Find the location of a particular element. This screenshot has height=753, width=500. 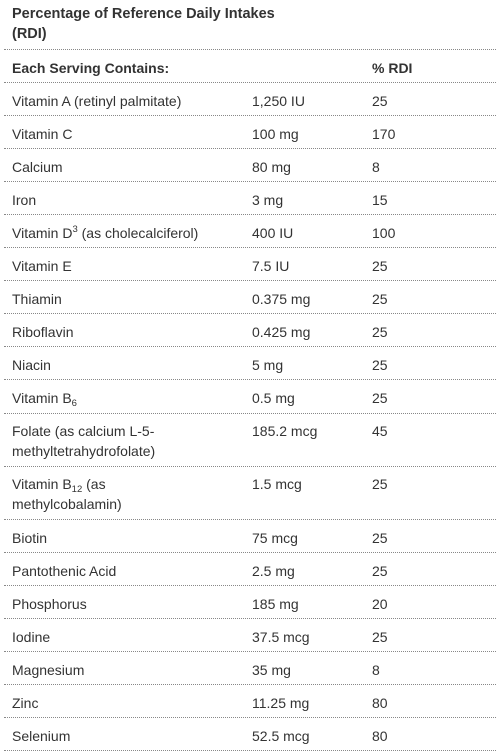

nutrient-name: Vitamin B6 is located at coordinates (126, 398).